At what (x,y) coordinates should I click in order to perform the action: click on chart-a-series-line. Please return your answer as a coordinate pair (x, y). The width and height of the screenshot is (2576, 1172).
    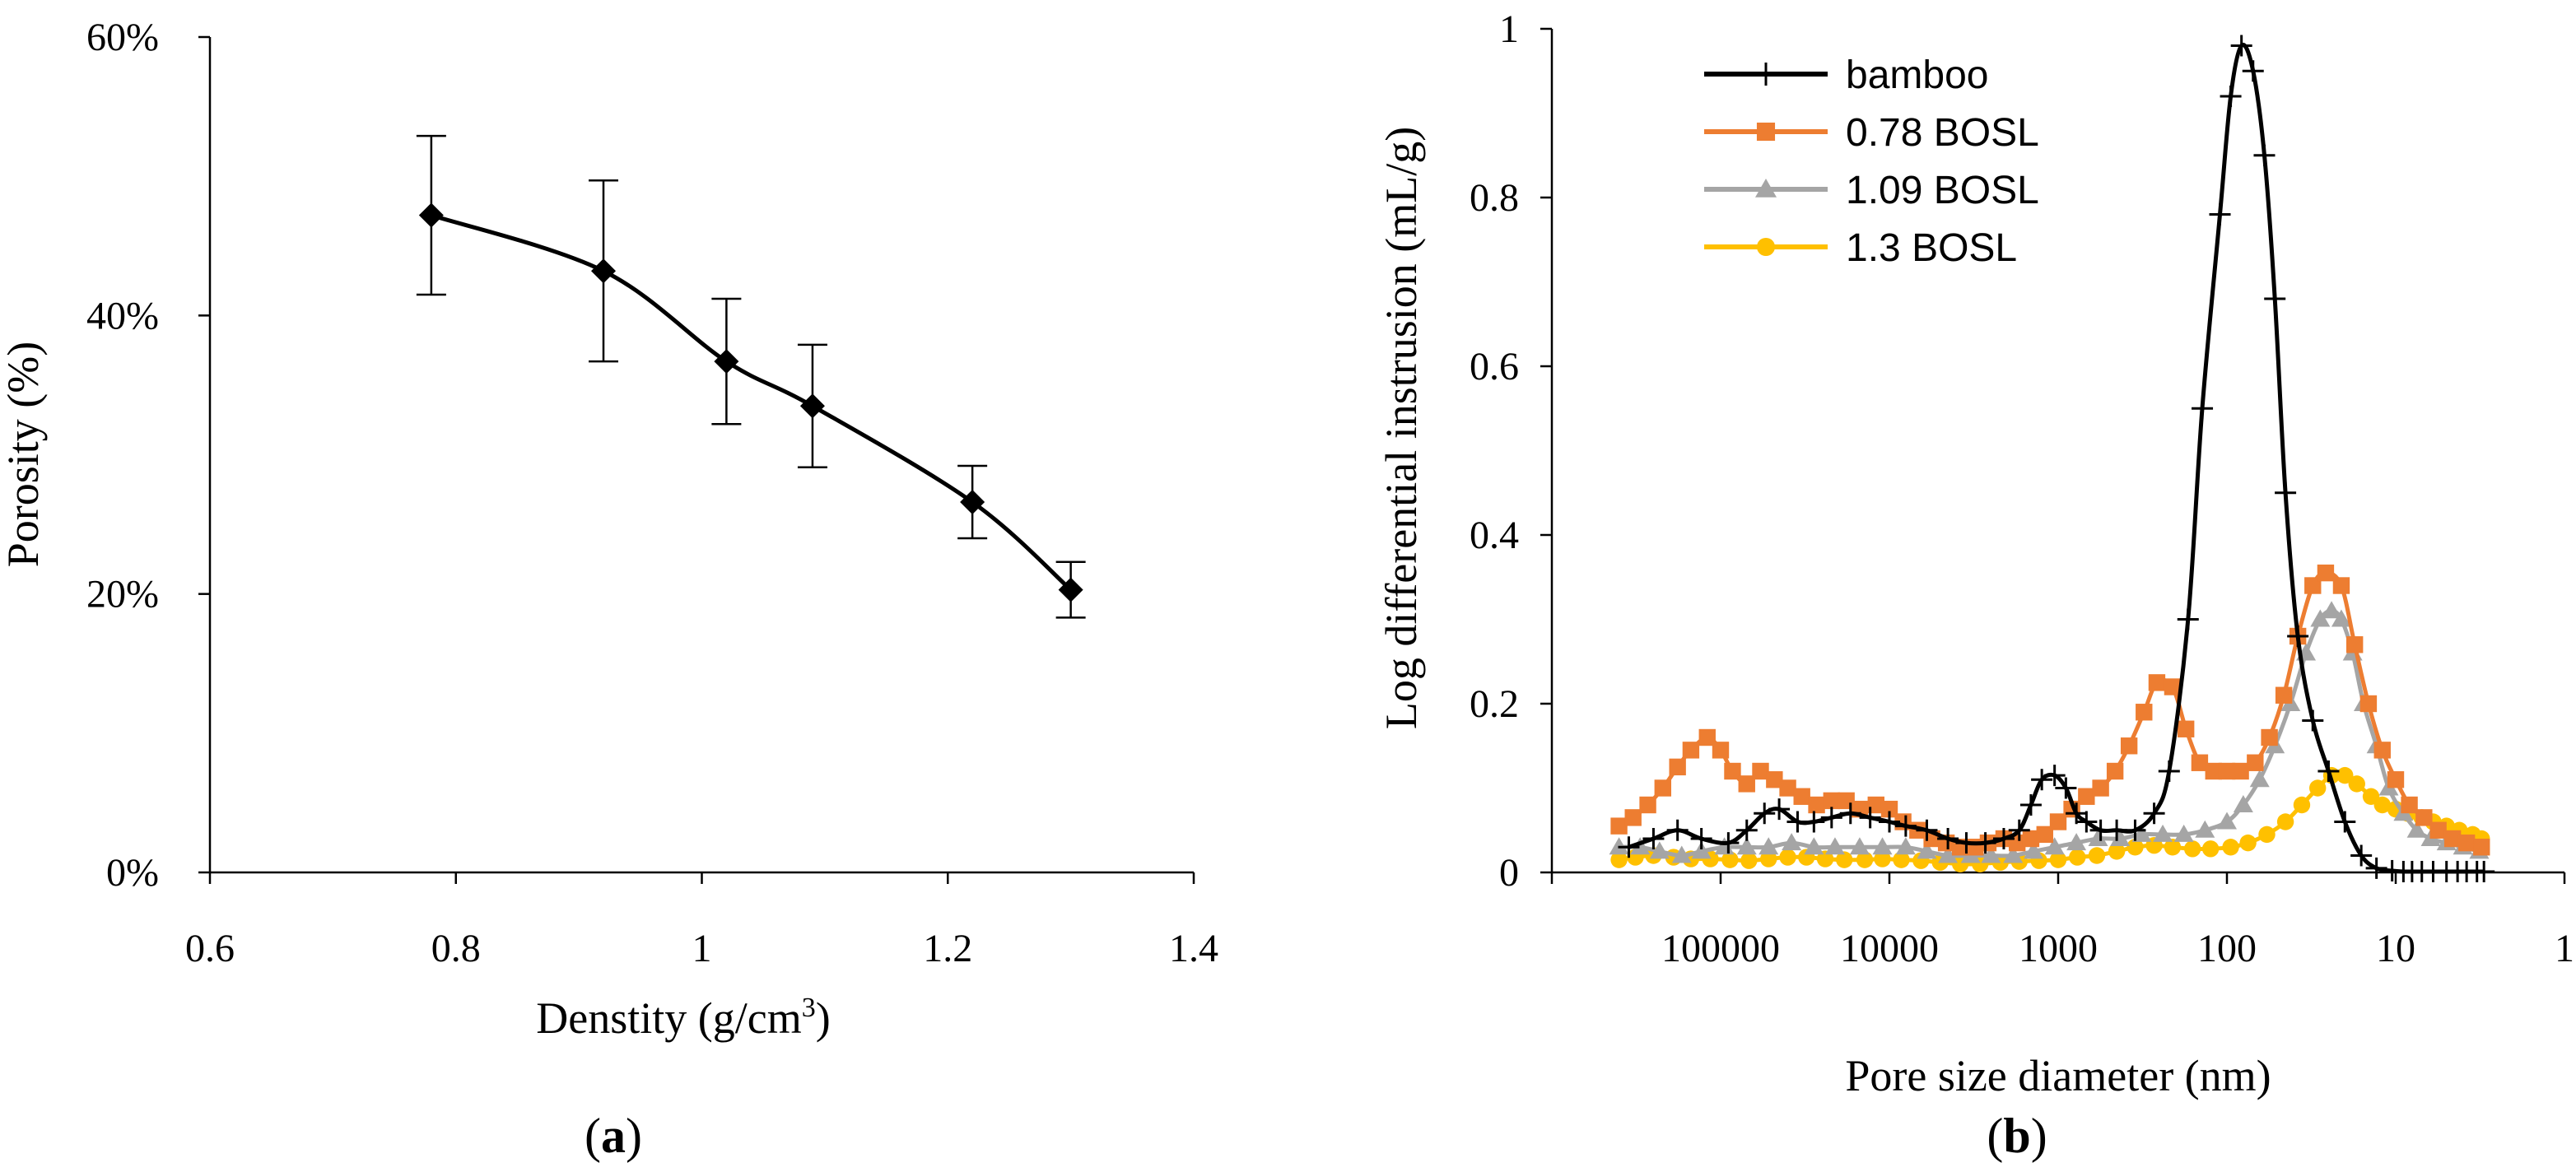
    Looking at the image, I should click on (752, 402).